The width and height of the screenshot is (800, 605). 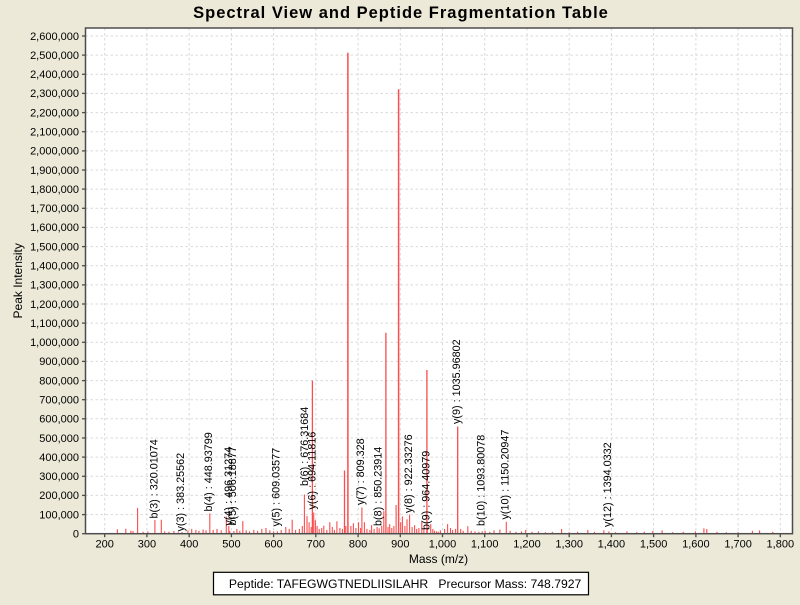 I want to click on svg-text: 800, so click(x=358, y=545).